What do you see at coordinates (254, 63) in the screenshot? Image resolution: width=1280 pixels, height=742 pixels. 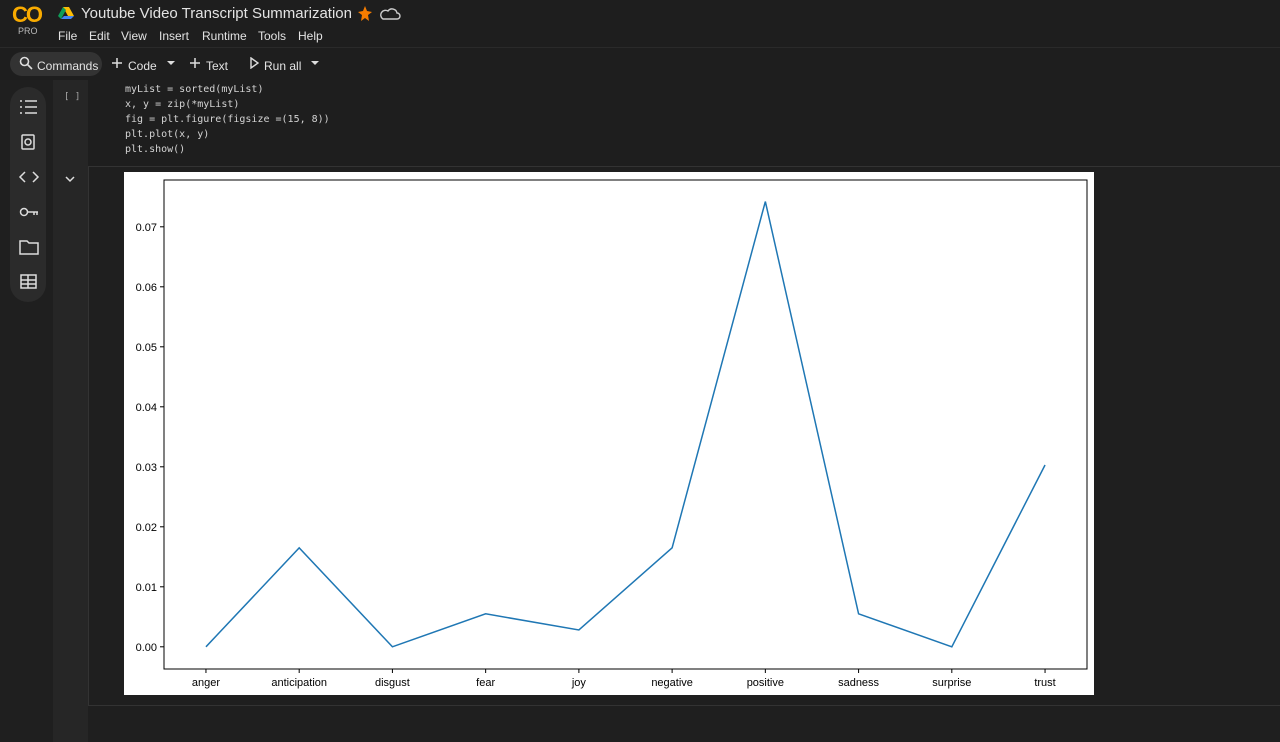 I see `run-icon` at bounding box center [254, 63].